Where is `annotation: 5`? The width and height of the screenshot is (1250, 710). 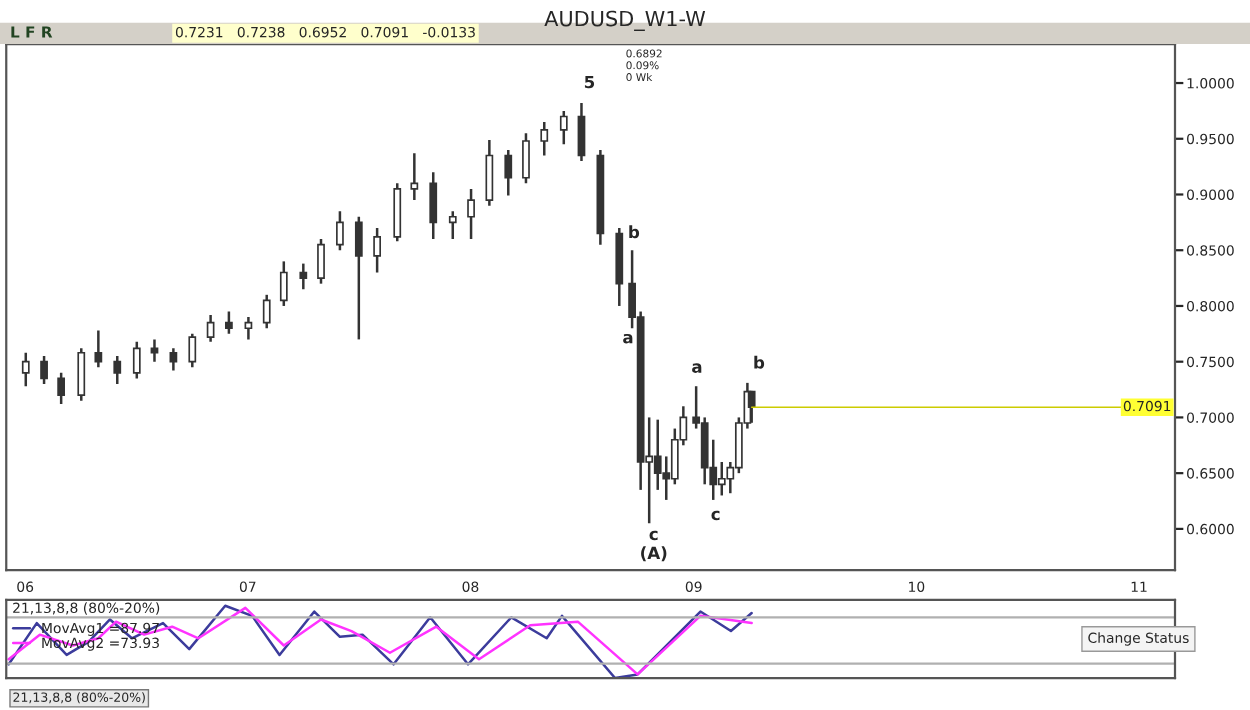 annotation: 5 is located at coordinates (589, 82).